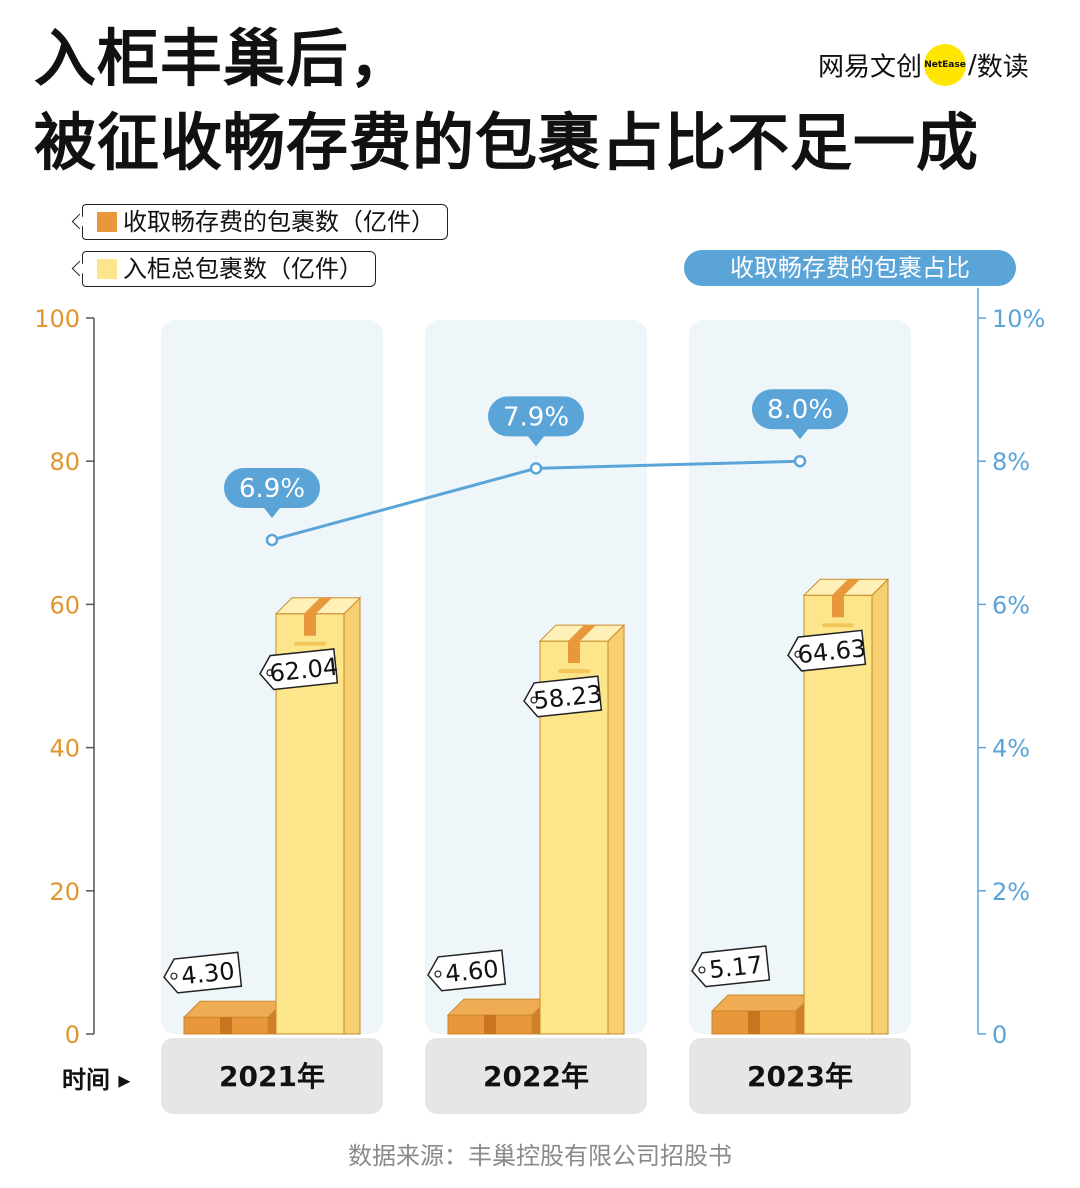 The width and height of the screenshot is (1080, 1188). Describe the element at coordinates (536, 417) in the screenshot. I see `data-label-ratio: 7.9%` at that location.